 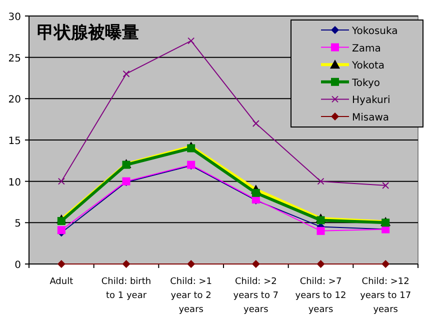 What do you see at coordinates (62, 282) in the screenshot?
I see `x-tick-label: Adult` at bounding box center [62, 282].